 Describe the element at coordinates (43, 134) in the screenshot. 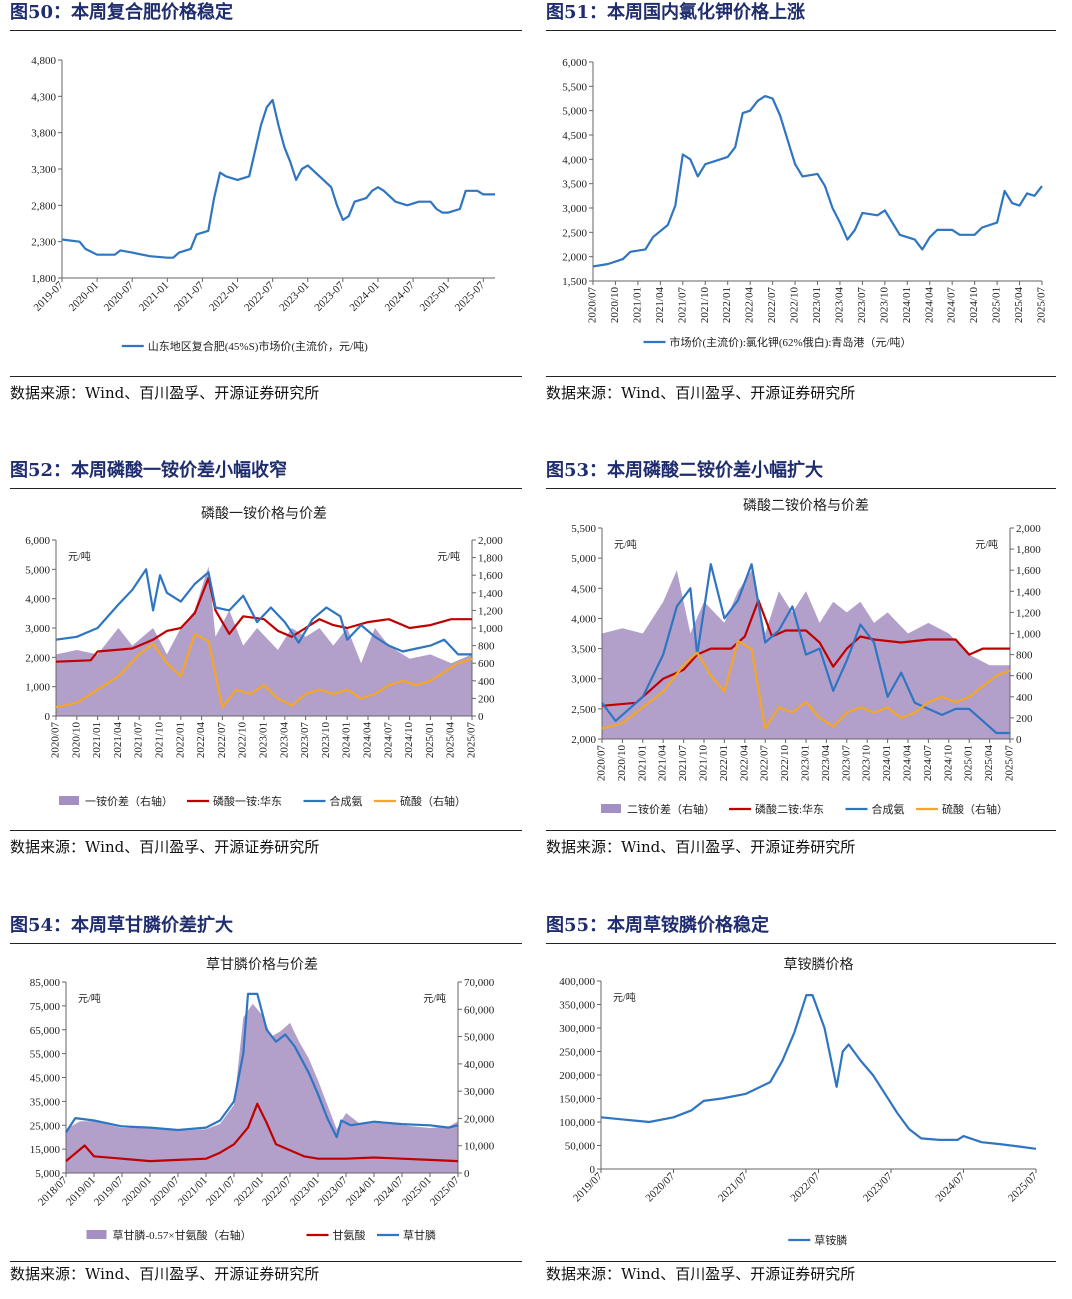

I see `y-tick-label: 3,800` at that location.